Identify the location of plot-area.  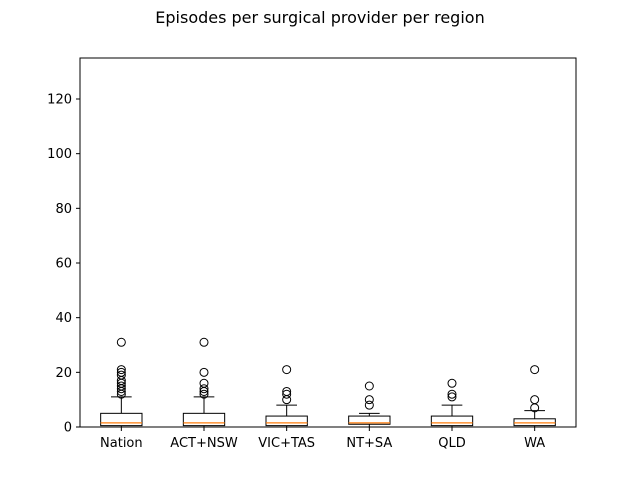
(328, 382).